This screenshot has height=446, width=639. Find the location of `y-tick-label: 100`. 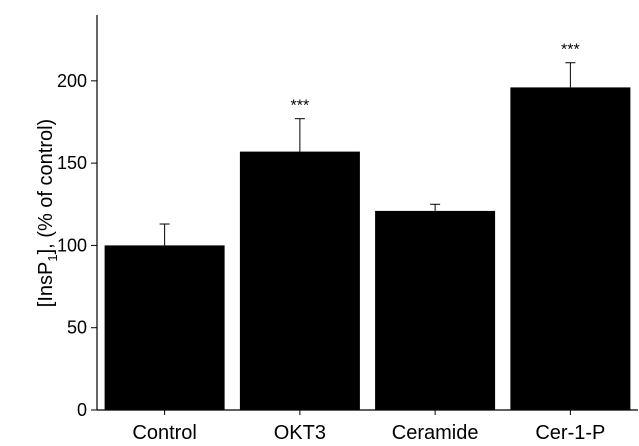

y-tick-label: 100 is located at coordinates (72, 245).